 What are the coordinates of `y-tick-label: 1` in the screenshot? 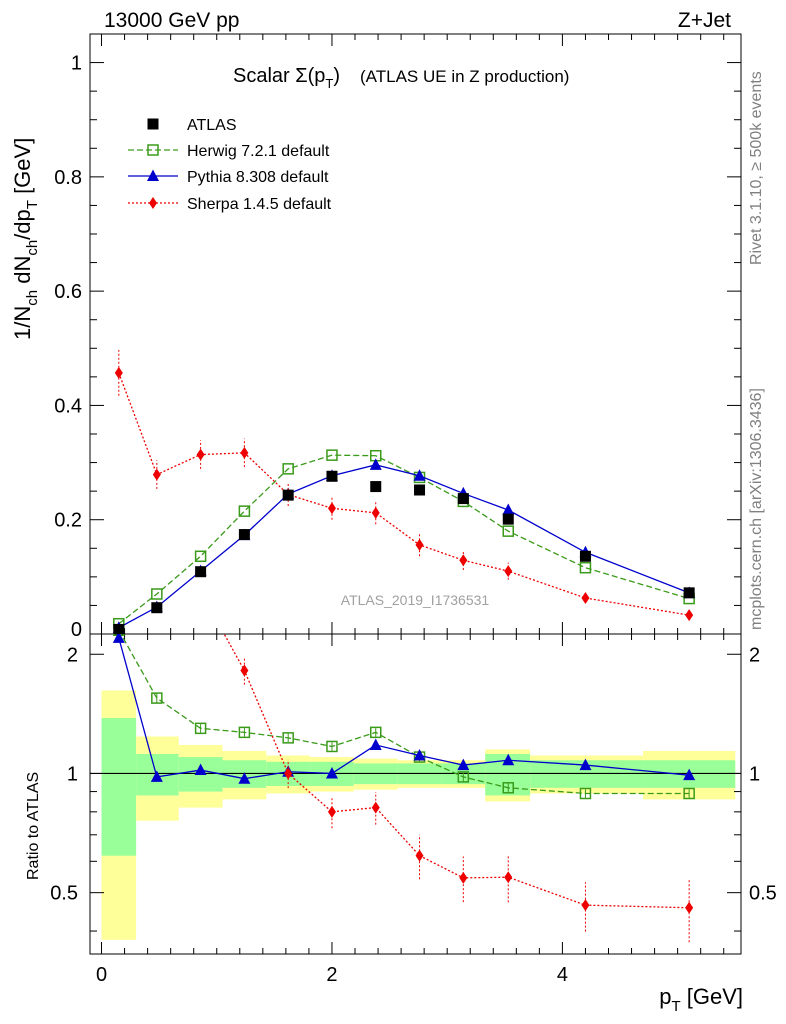 It's located at (76, 64).